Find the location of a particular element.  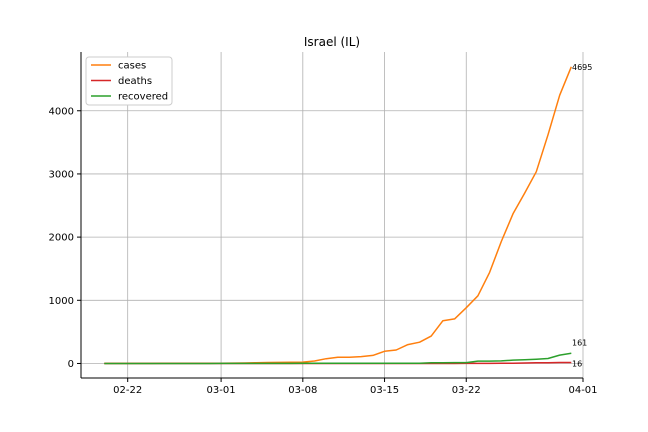

x-tick-label: 04-01 is located at coordinates (582, 390).